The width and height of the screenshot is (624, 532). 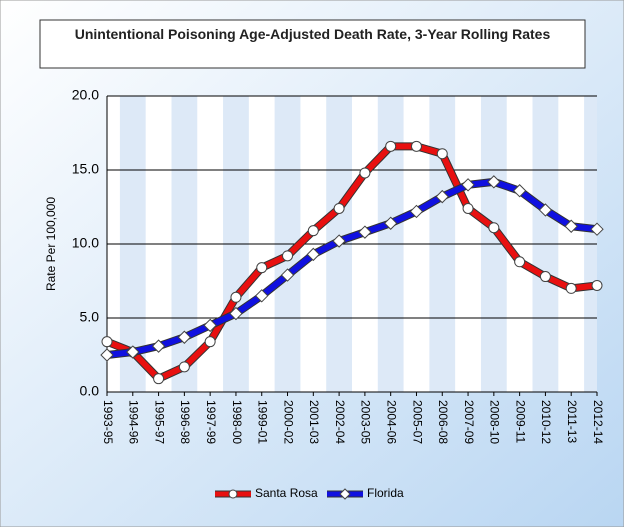 I want to click on x-tick-label: 2005-07, so click(x=417, y=422).